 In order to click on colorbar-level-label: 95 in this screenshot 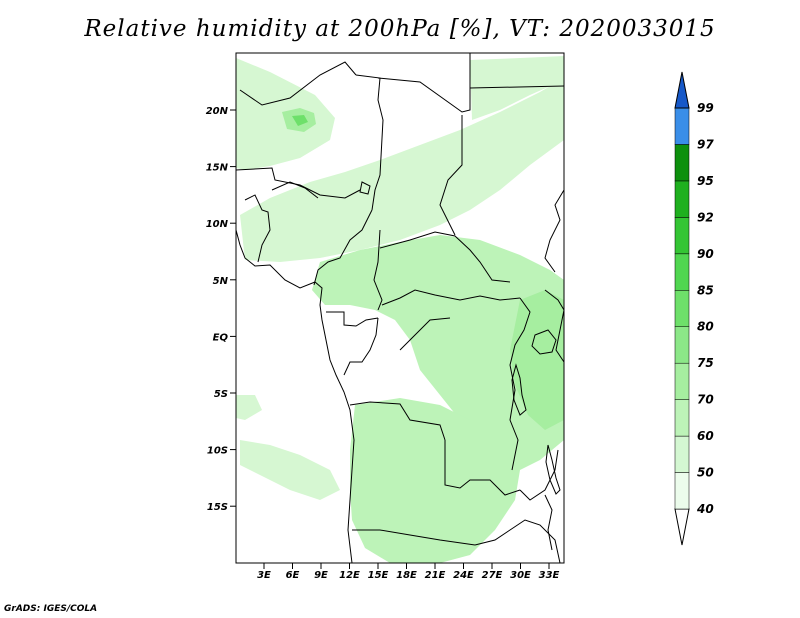, I will do `click(705, 181)`.